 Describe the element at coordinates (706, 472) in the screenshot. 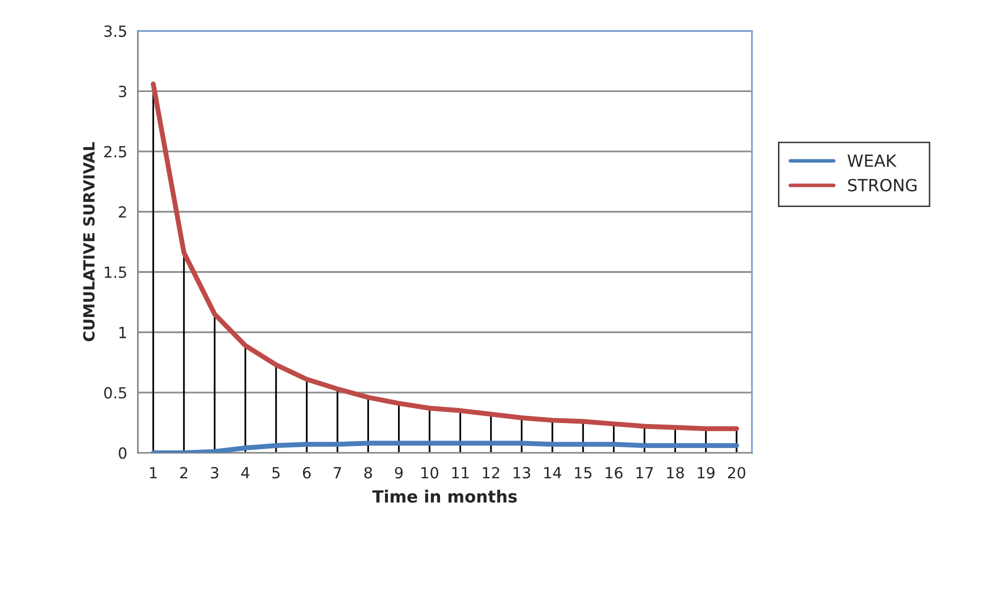

I see `x-tick-label: 19` at that location.